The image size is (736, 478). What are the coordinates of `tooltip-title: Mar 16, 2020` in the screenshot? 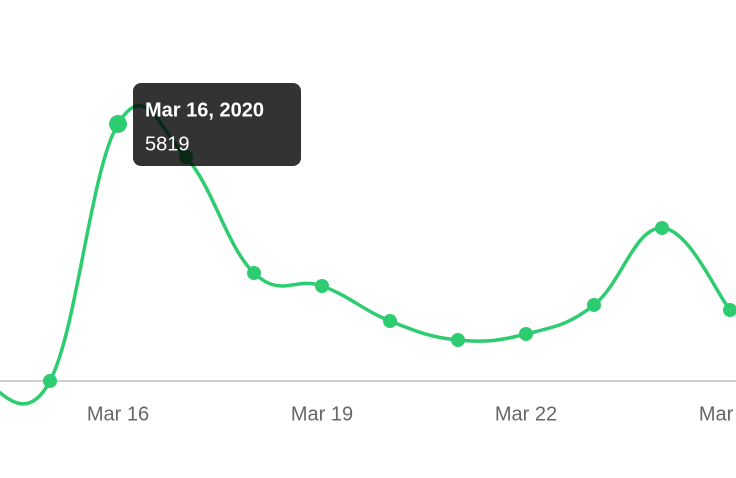 It's located at (204, 110).